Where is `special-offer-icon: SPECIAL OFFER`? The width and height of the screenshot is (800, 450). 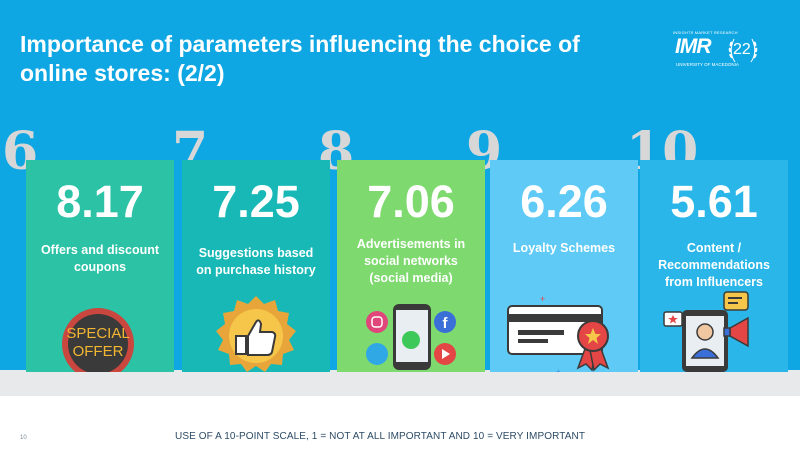
special-offer-icon: SPECIAL OFFER is located at coordinates (98, 340).